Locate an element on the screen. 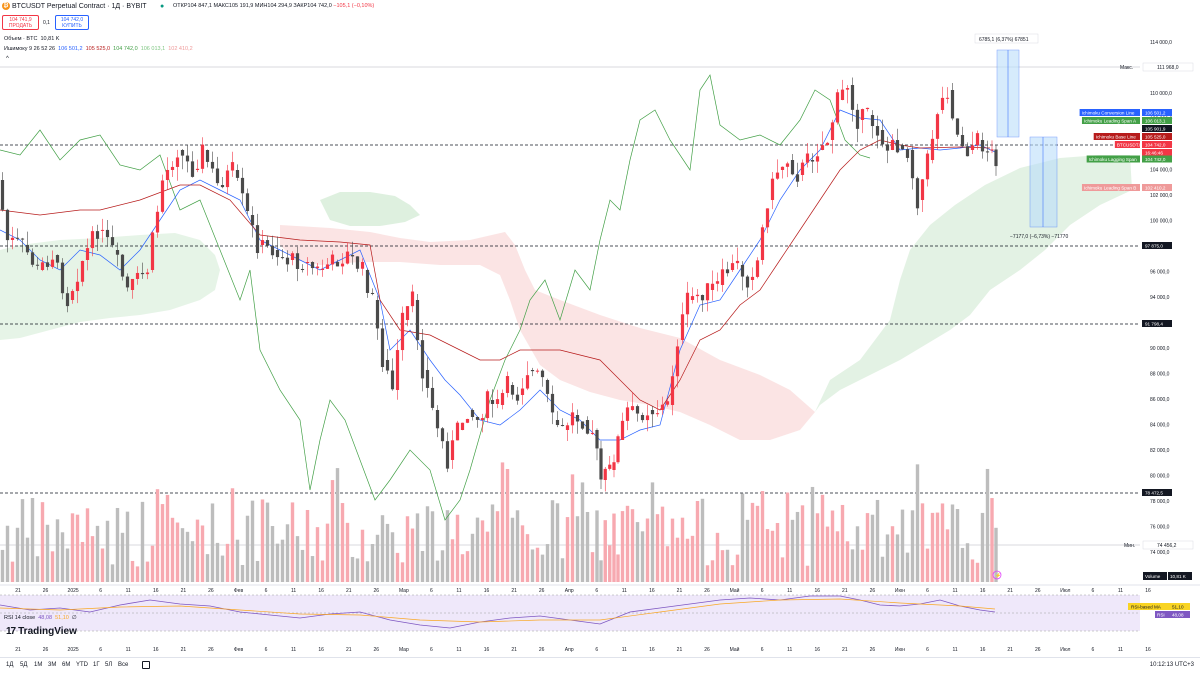 The height and width of the screenshot is (675, 1200). tf-1y: 1Г is located at coordinates (96, 665).